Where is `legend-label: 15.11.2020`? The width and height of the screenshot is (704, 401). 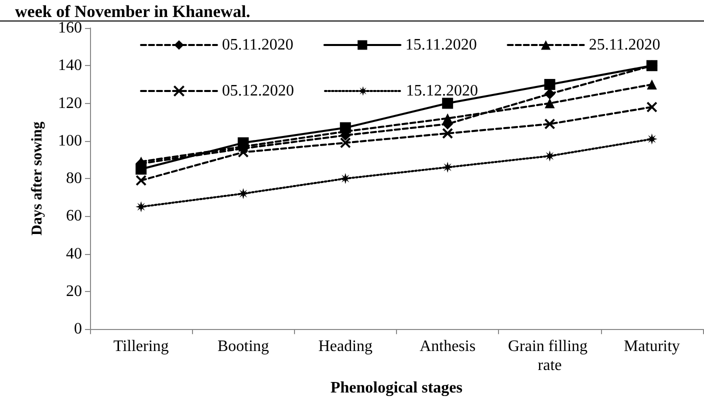
legend-label: 15.11.2020 is located at coordinates (441, 45).